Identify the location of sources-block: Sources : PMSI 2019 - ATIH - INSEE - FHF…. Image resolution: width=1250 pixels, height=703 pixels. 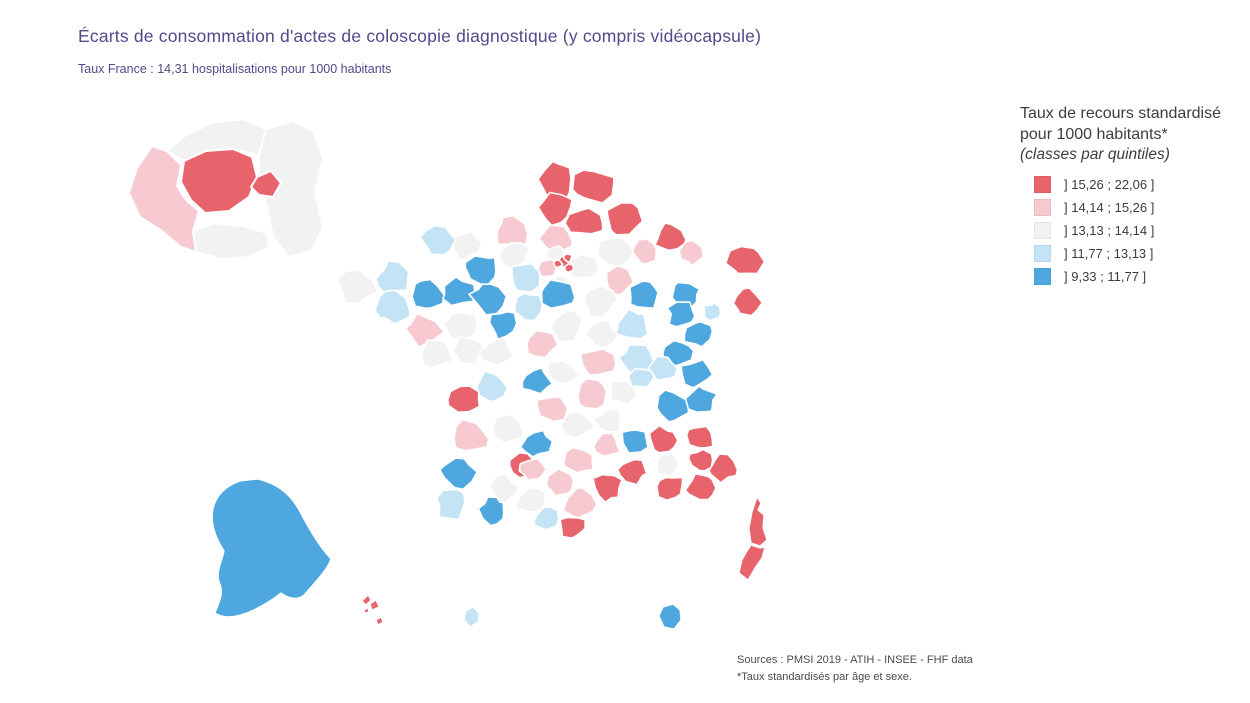
(855, 668).